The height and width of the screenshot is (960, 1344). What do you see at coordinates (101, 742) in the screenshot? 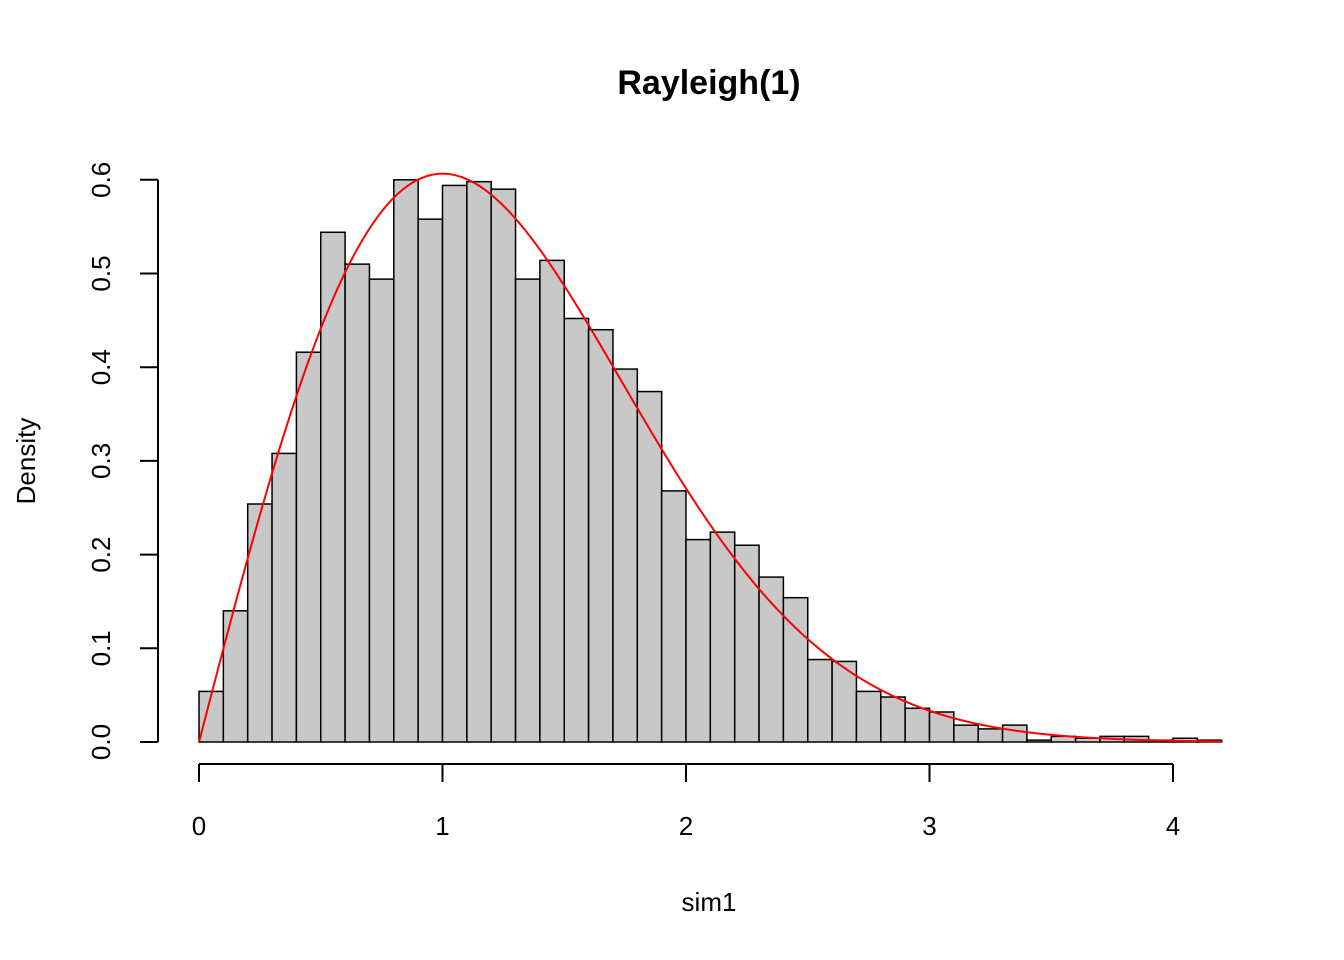
I see `y-tick-label: 0.0` at bounding box center [101, 742].